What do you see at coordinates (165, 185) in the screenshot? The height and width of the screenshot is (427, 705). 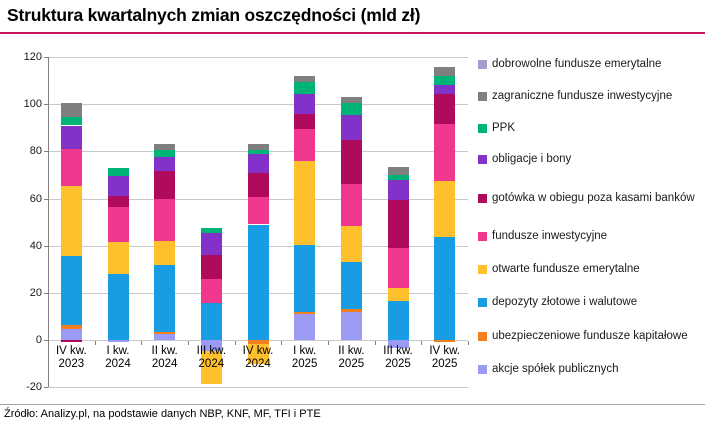 I see `bar-segment-gotowka-w-obiegu-q3` at bounding box center [165, 185].